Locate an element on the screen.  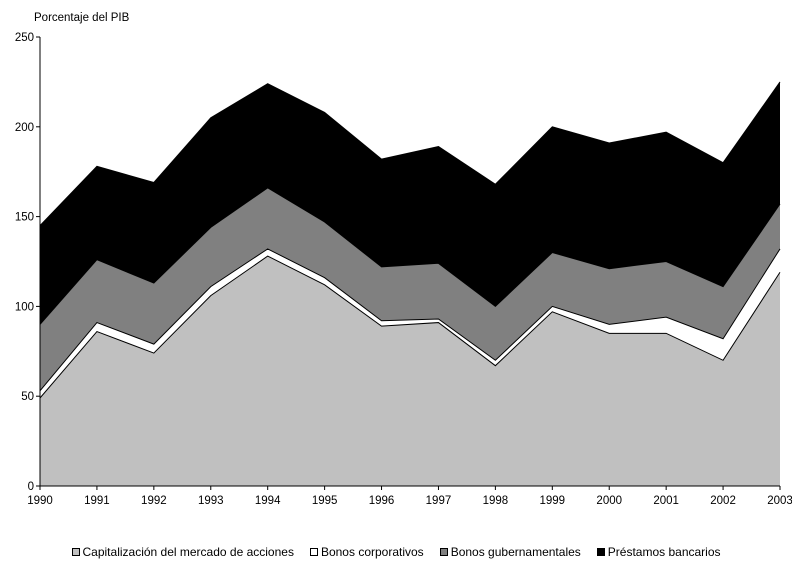
x-tick-label: 1990 is located at coordinates (40, 501).